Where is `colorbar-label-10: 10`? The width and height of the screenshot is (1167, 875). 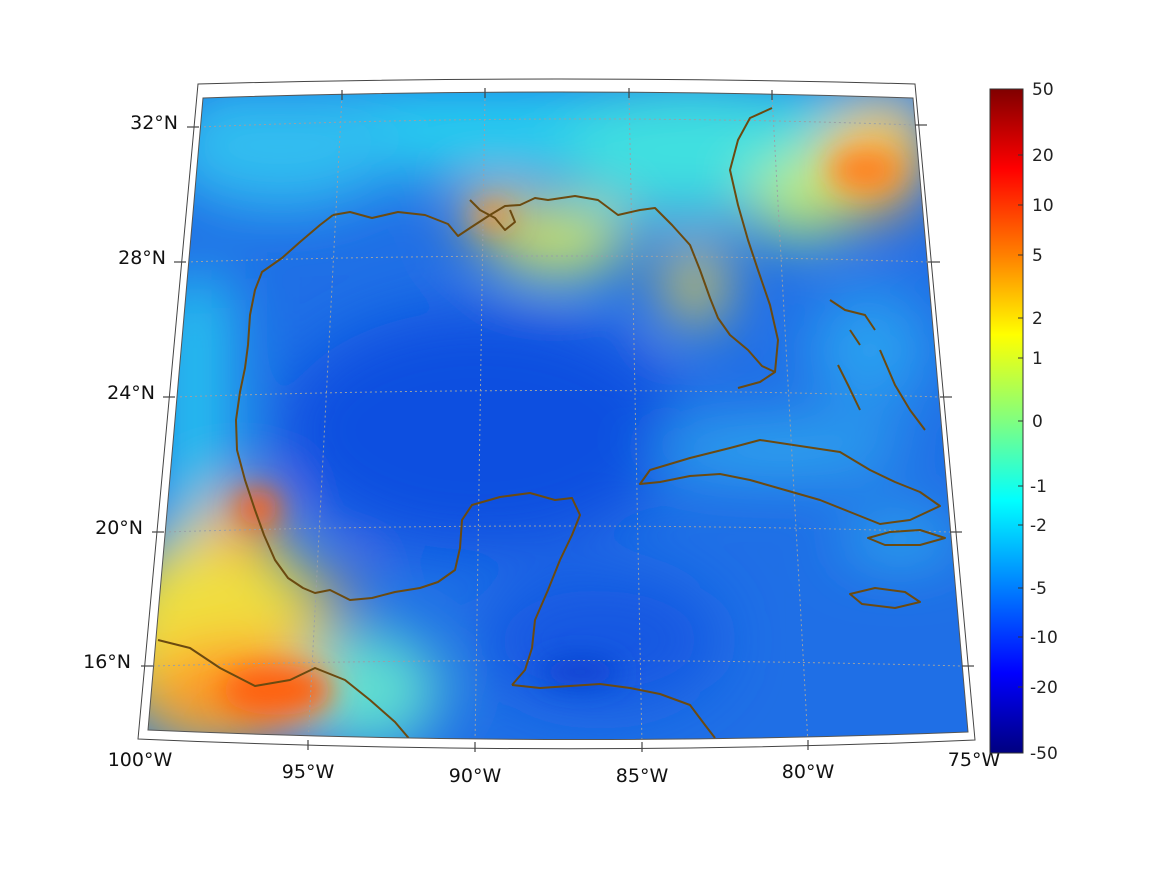 colorbar-label-10: 10 is located at coordinates (1043, 206).